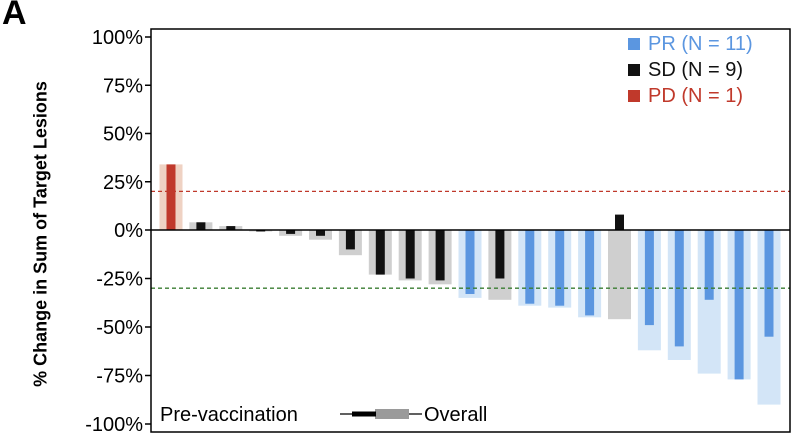 The height and width of the screenshot is (448, 800). What do you see at coordinates (695, 96) in the screenshot?
I see `legend-label: PD (N = 1)` at bounding box center [695, 96].